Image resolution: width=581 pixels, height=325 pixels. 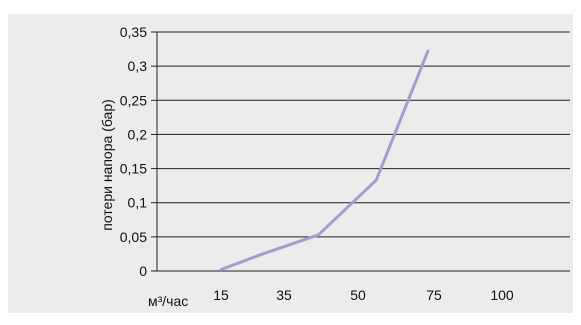 I want to click on x-tick-label: 100, so click(x=502, y=295).